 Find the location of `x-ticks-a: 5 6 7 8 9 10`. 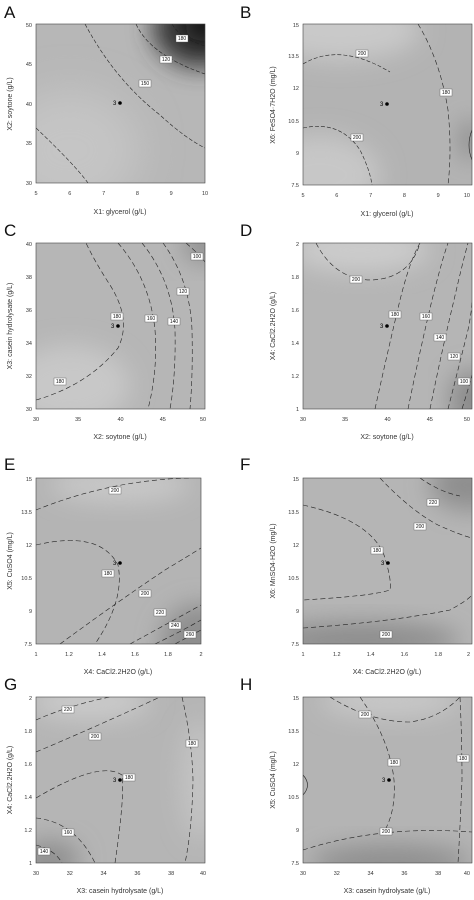

x-ticks-a: 5 6 7 8 9 10 is located at coordinates (121, 194).